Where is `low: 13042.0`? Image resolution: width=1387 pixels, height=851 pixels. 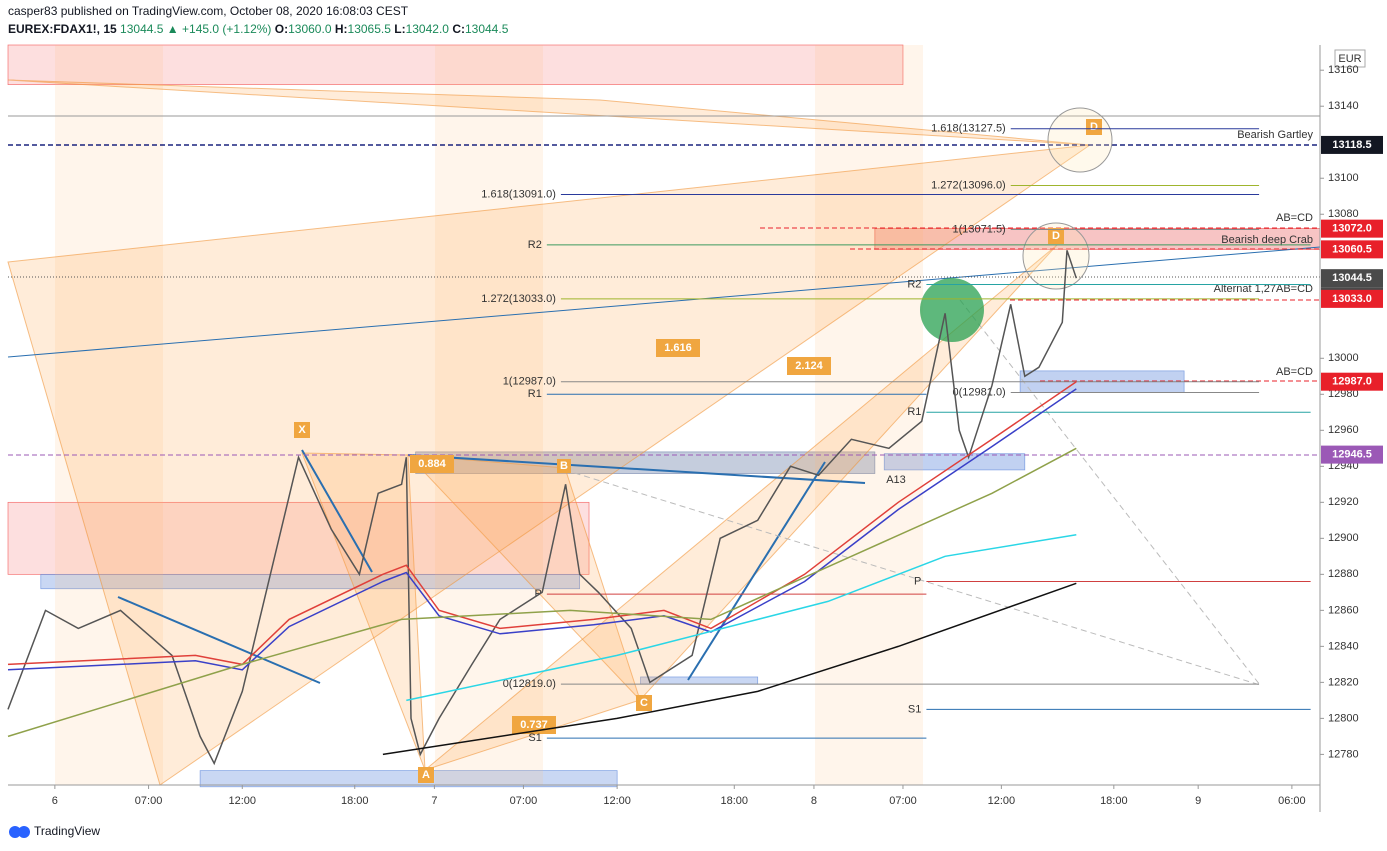 low: 13042.0 is located at coordinates (428, 29).